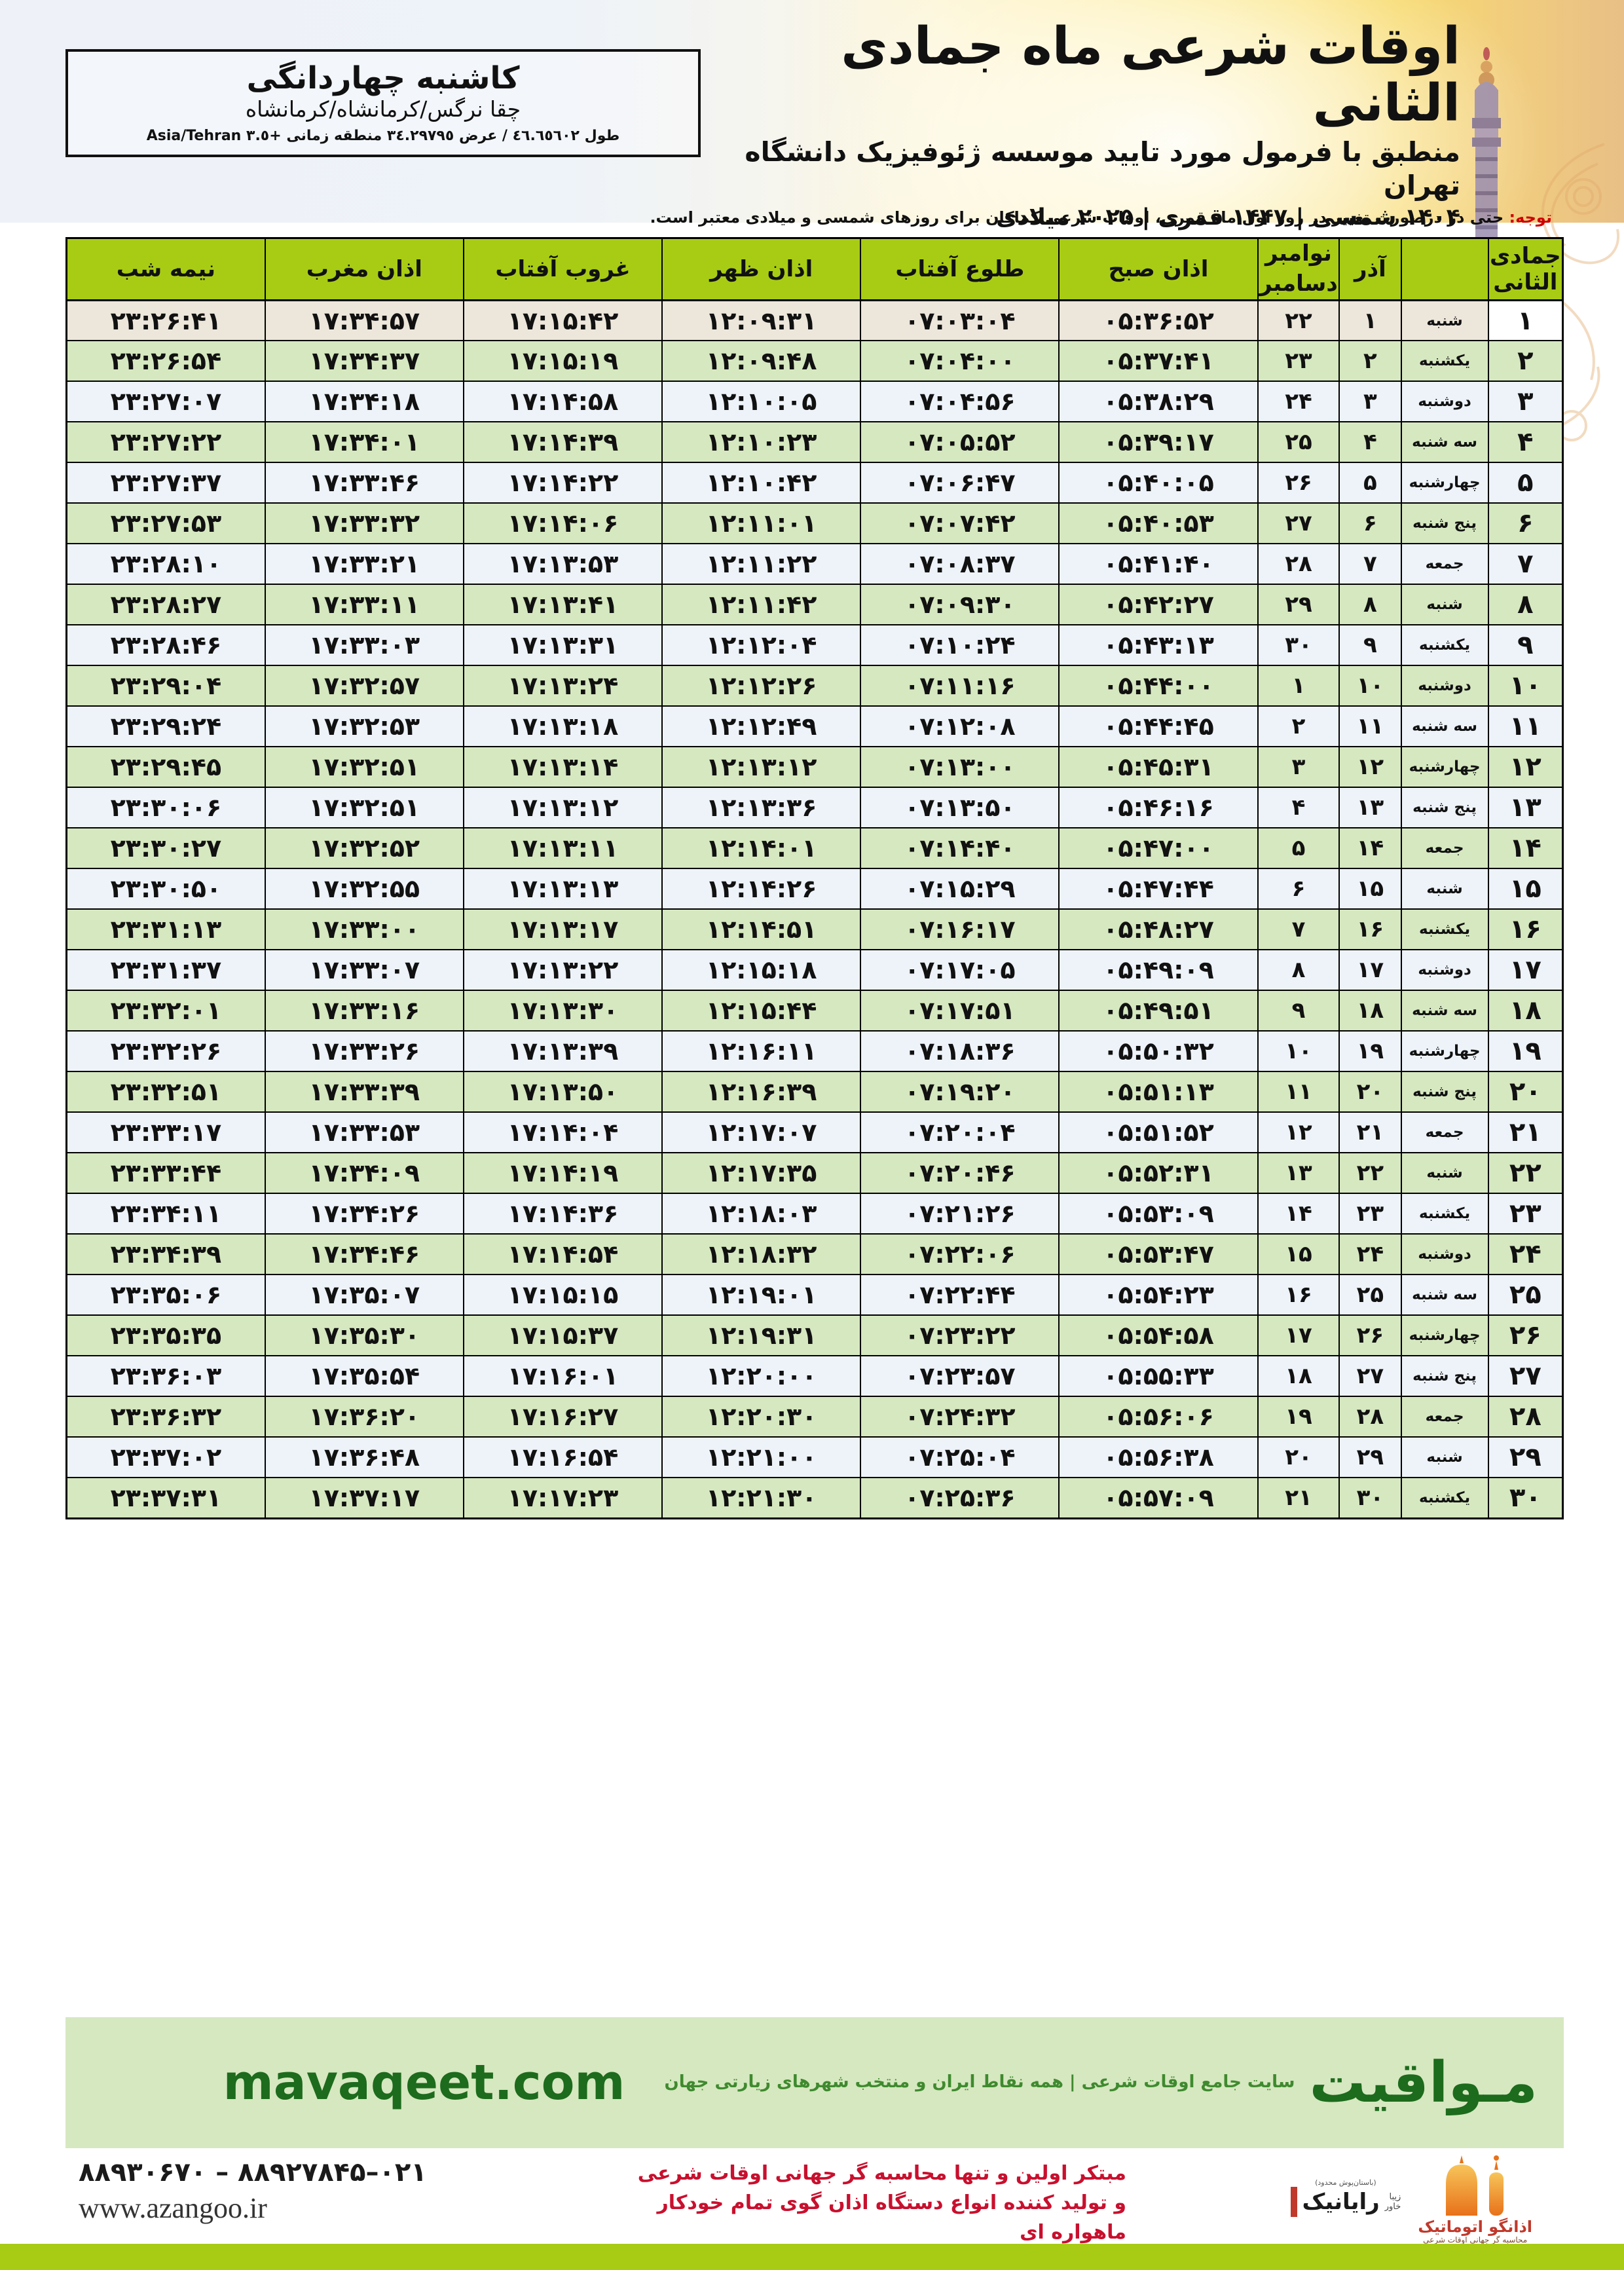  What do you see at coordinates (1370, 1335) in the screenshot?
I see `cell-azar-day: ۲۶` at bounding box center [1370, 1335].